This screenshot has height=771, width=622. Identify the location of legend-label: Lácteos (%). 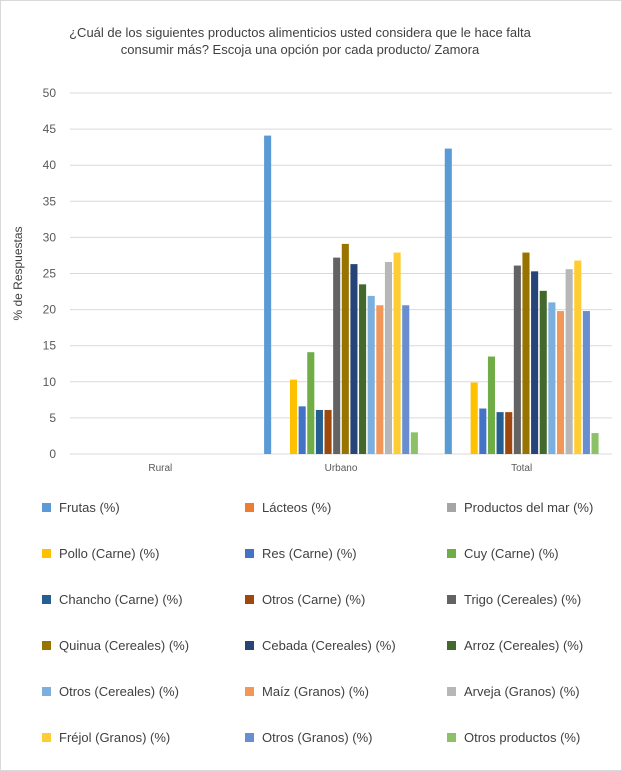
(297, 507).